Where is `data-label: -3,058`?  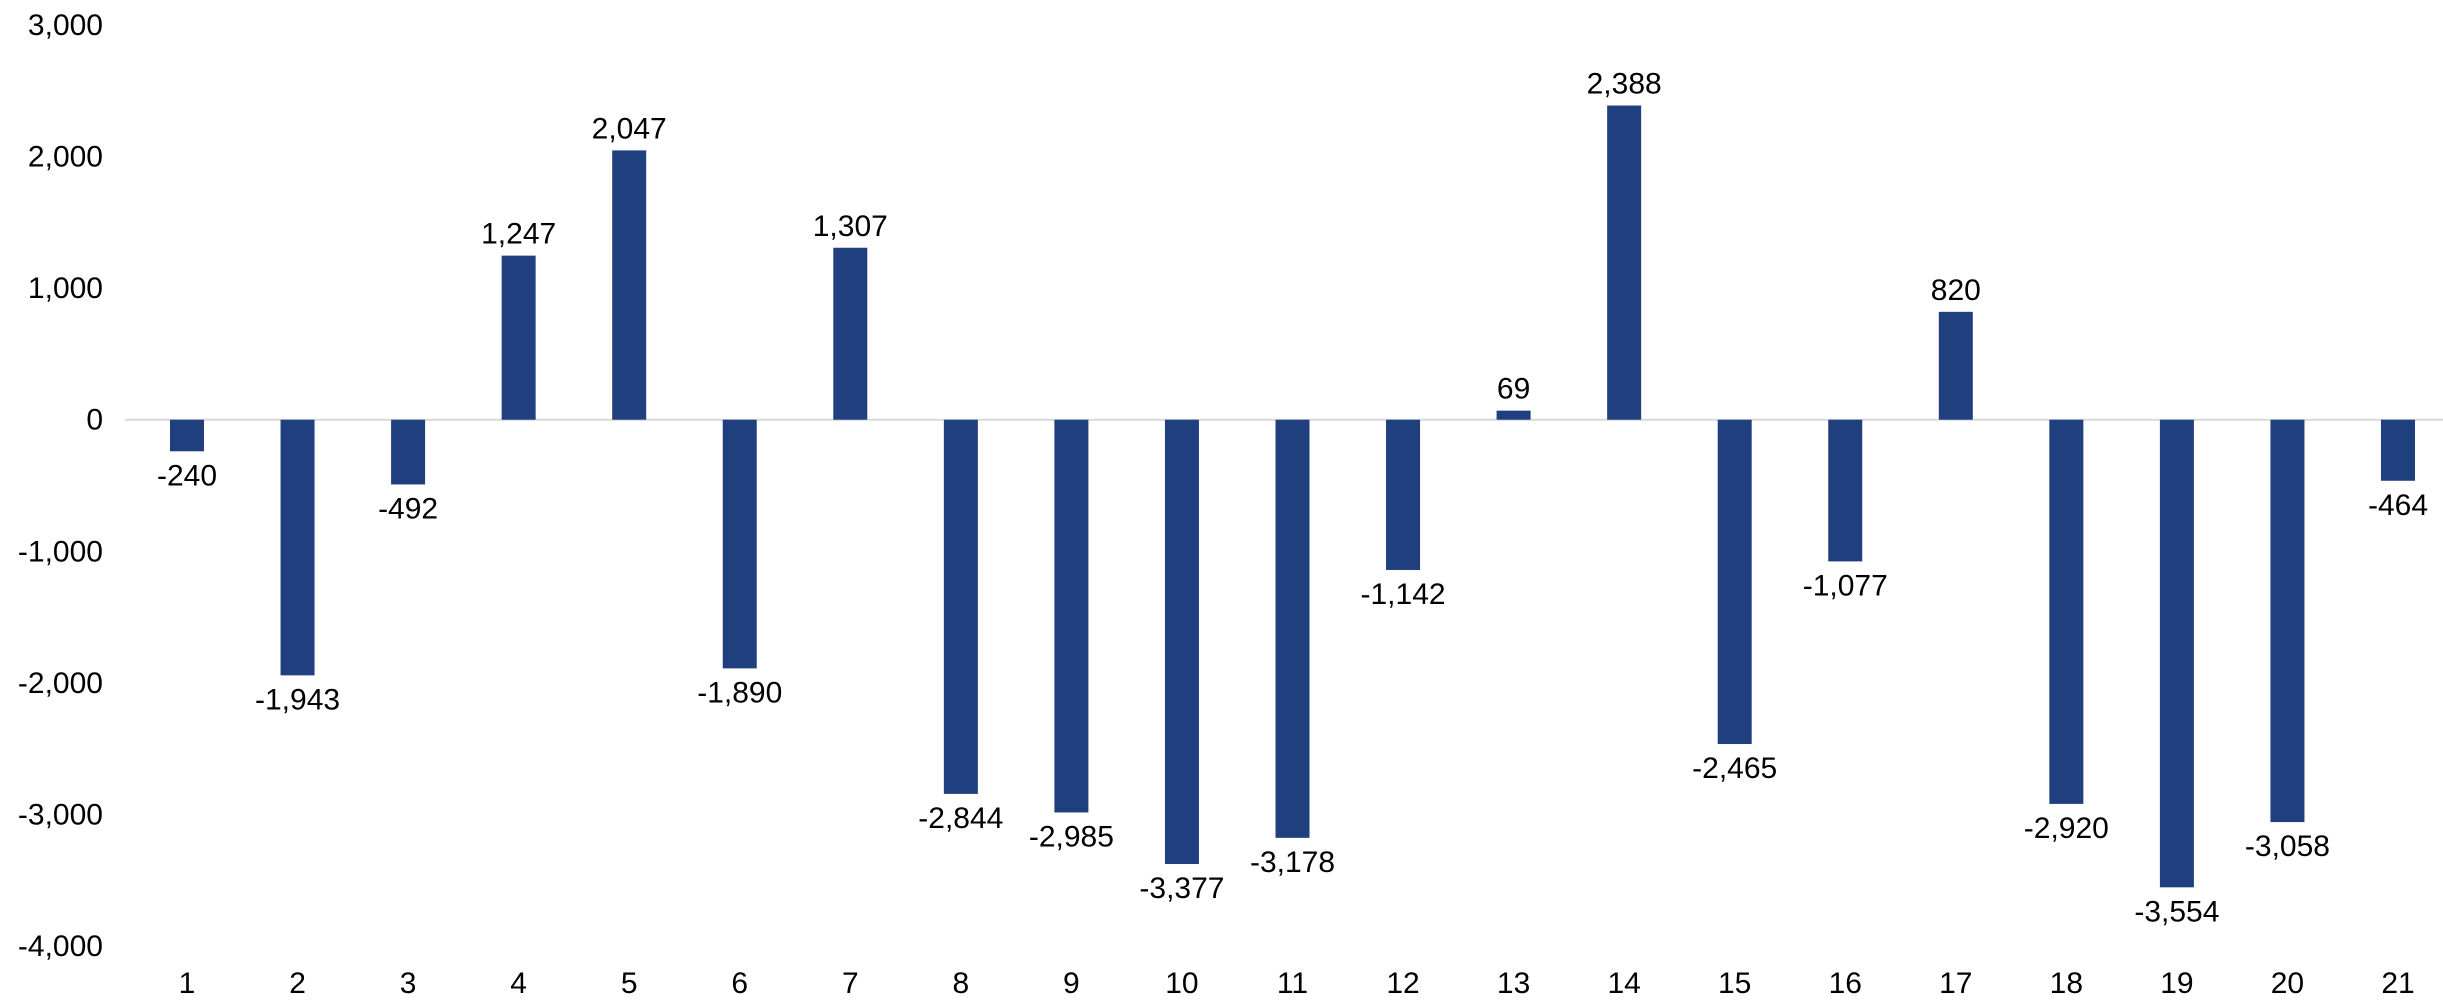
data-label: -3,058 is located at coordinates (2287, 846).